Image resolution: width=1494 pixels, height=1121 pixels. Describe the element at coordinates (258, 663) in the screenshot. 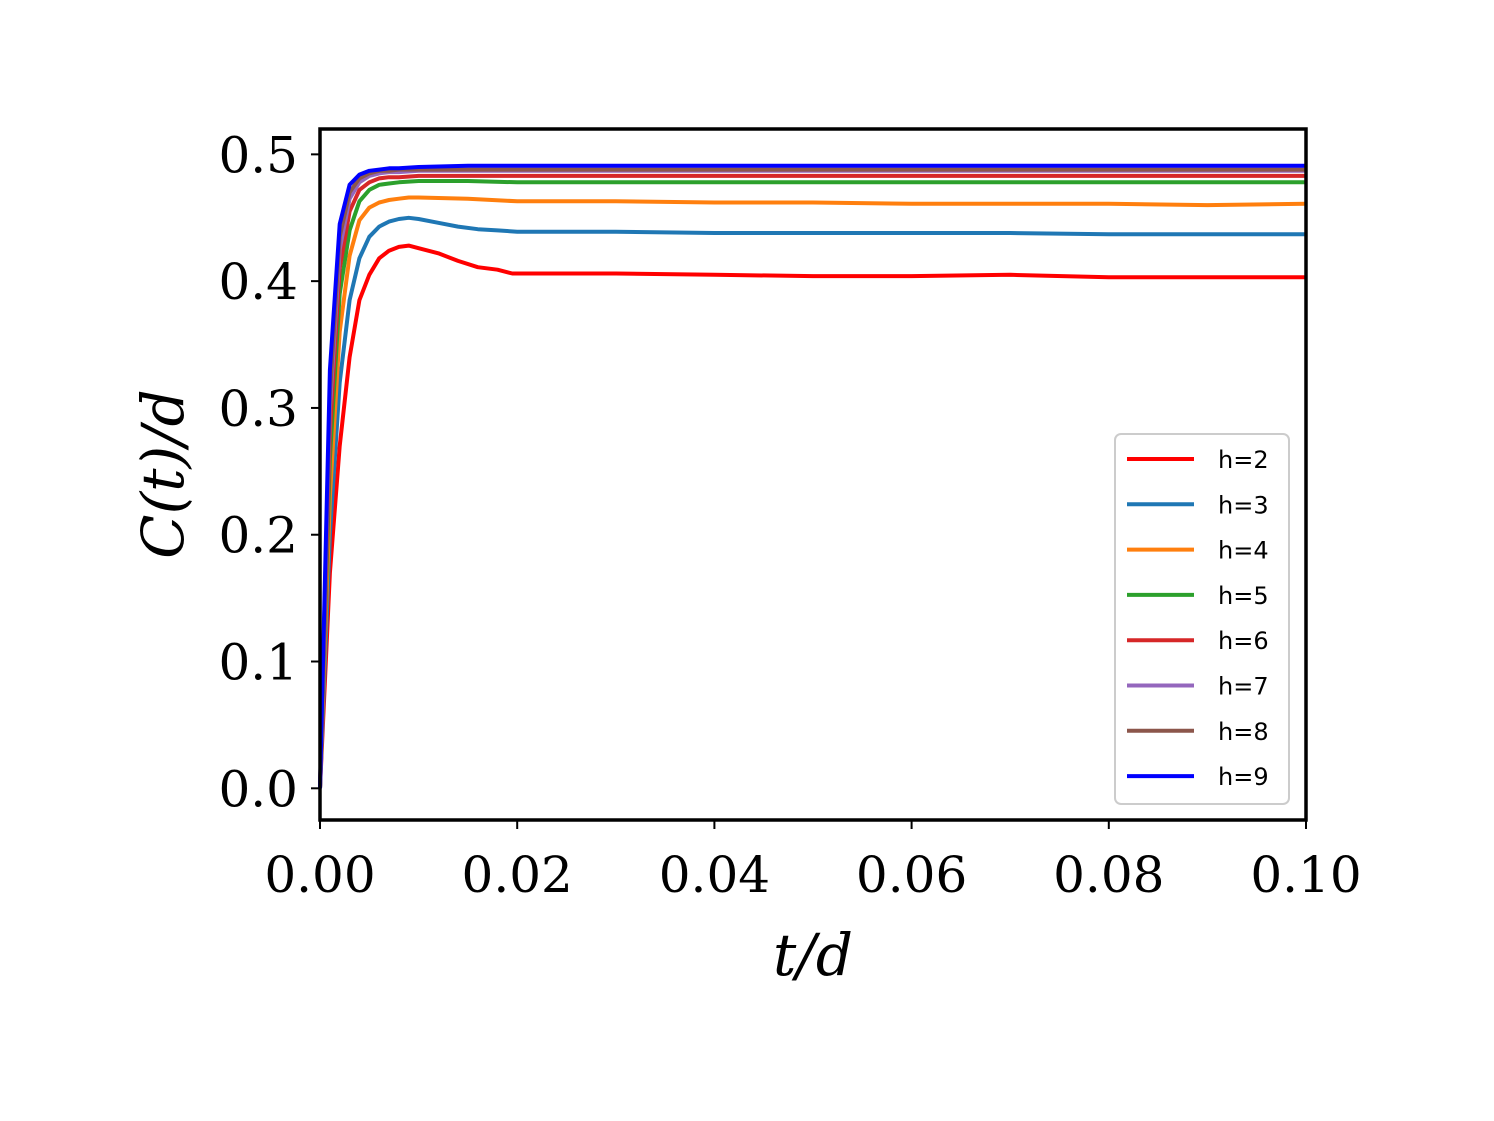

I see `y-tick-label: 0.1` at that location.